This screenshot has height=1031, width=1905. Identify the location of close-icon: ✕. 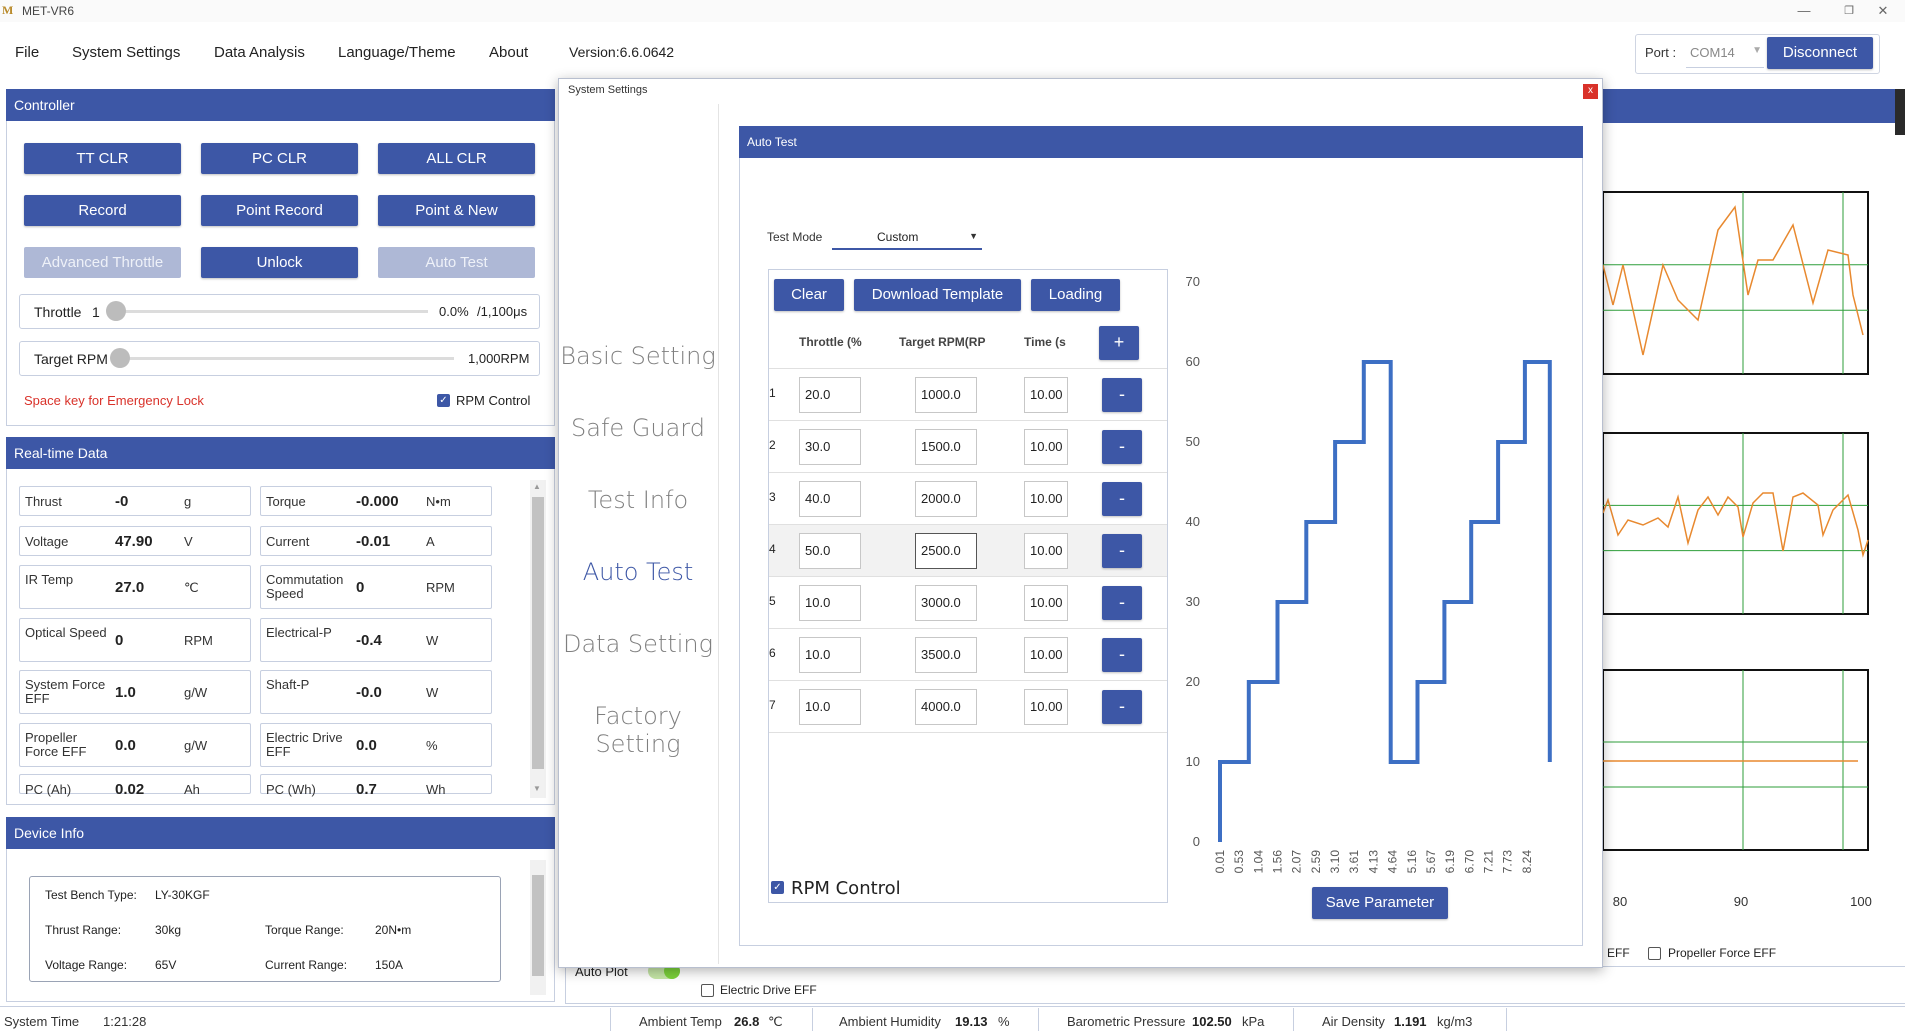
(1883, 10).